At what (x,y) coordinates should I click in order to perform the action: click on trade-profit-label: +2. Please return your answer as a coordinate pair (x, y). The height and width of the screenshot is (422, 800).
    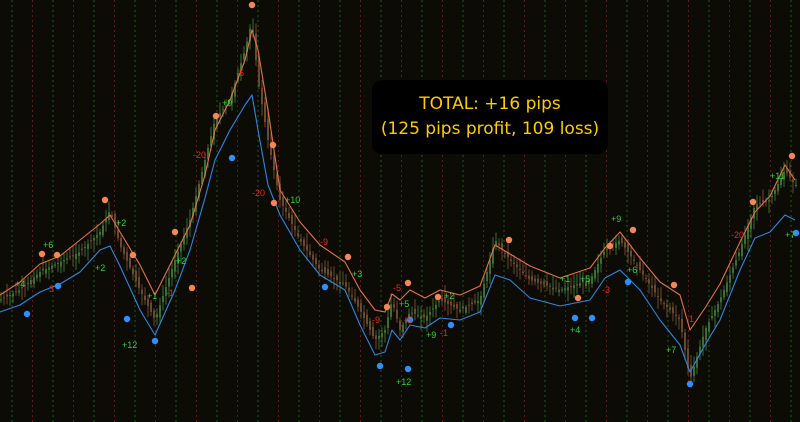
    Looking at the image, I should click on (449, 296).